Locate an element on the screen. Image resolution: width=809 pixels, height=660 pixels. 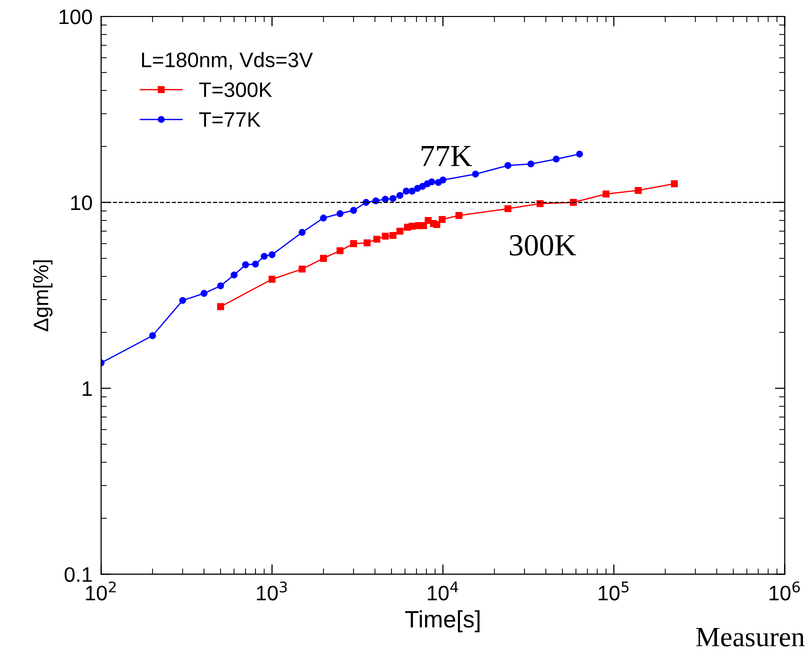
x-tick-label: 10$^{6}$ is located at coordinates (785, 590).